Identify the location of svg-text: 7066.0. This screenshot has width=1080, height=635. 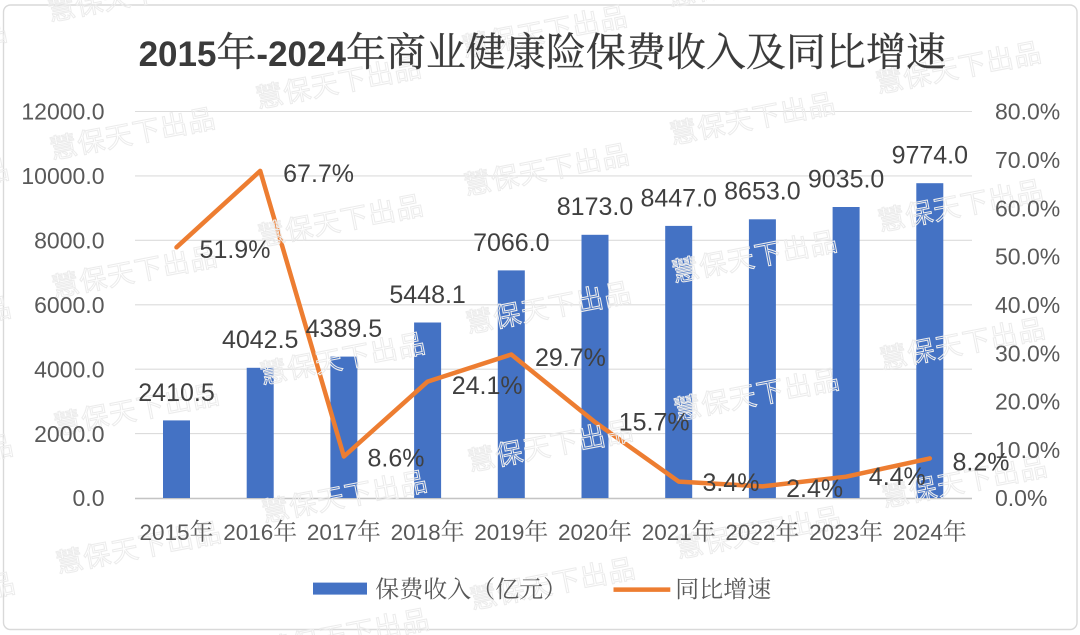
(511, 243).